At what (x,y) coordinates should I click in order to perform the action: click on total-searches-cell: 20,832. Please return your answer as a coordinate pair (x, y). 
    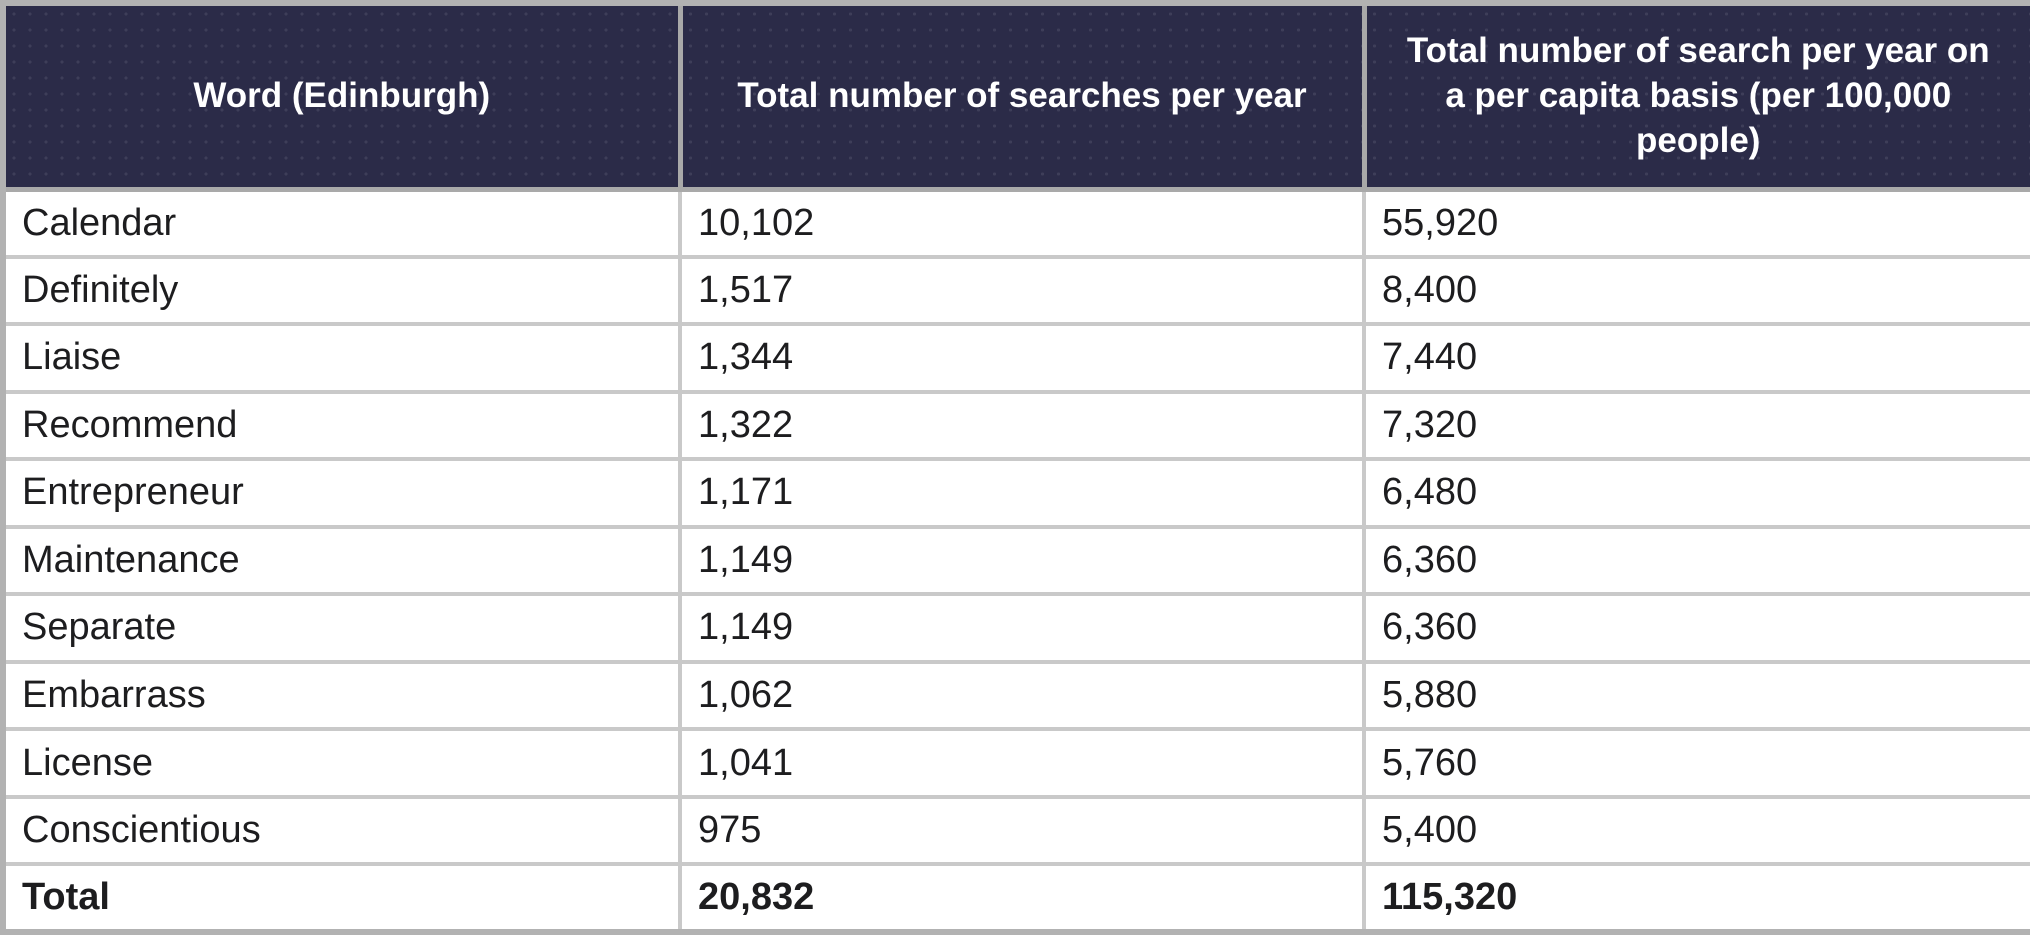
    Looking at the image, I should click on (1022, 898).